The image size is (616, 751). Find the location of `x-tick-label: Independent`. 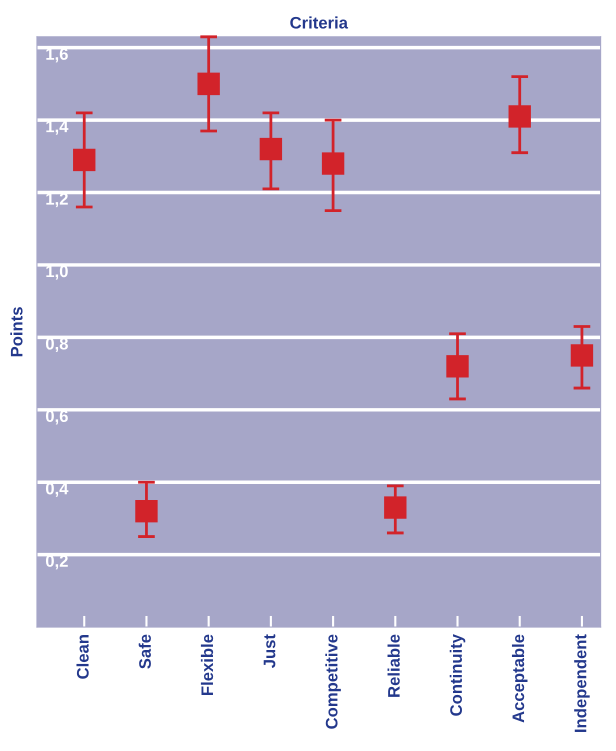

x-tick-label: Independent is located at coordinates (582, 683).